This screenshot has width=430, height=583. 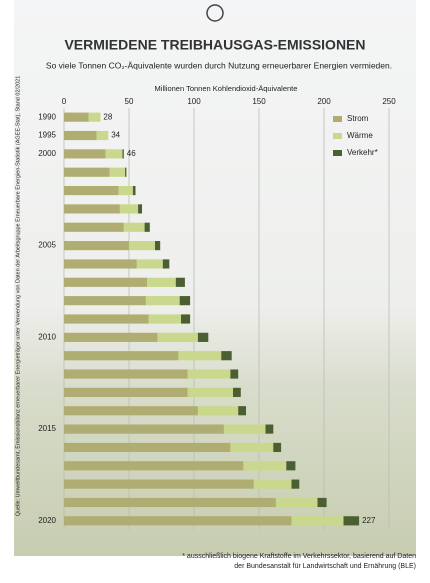 What do you see at coordinates (47, 336) in the screenshot?
I see `y-tick-label: 2010` at bounding box center [47, 336].